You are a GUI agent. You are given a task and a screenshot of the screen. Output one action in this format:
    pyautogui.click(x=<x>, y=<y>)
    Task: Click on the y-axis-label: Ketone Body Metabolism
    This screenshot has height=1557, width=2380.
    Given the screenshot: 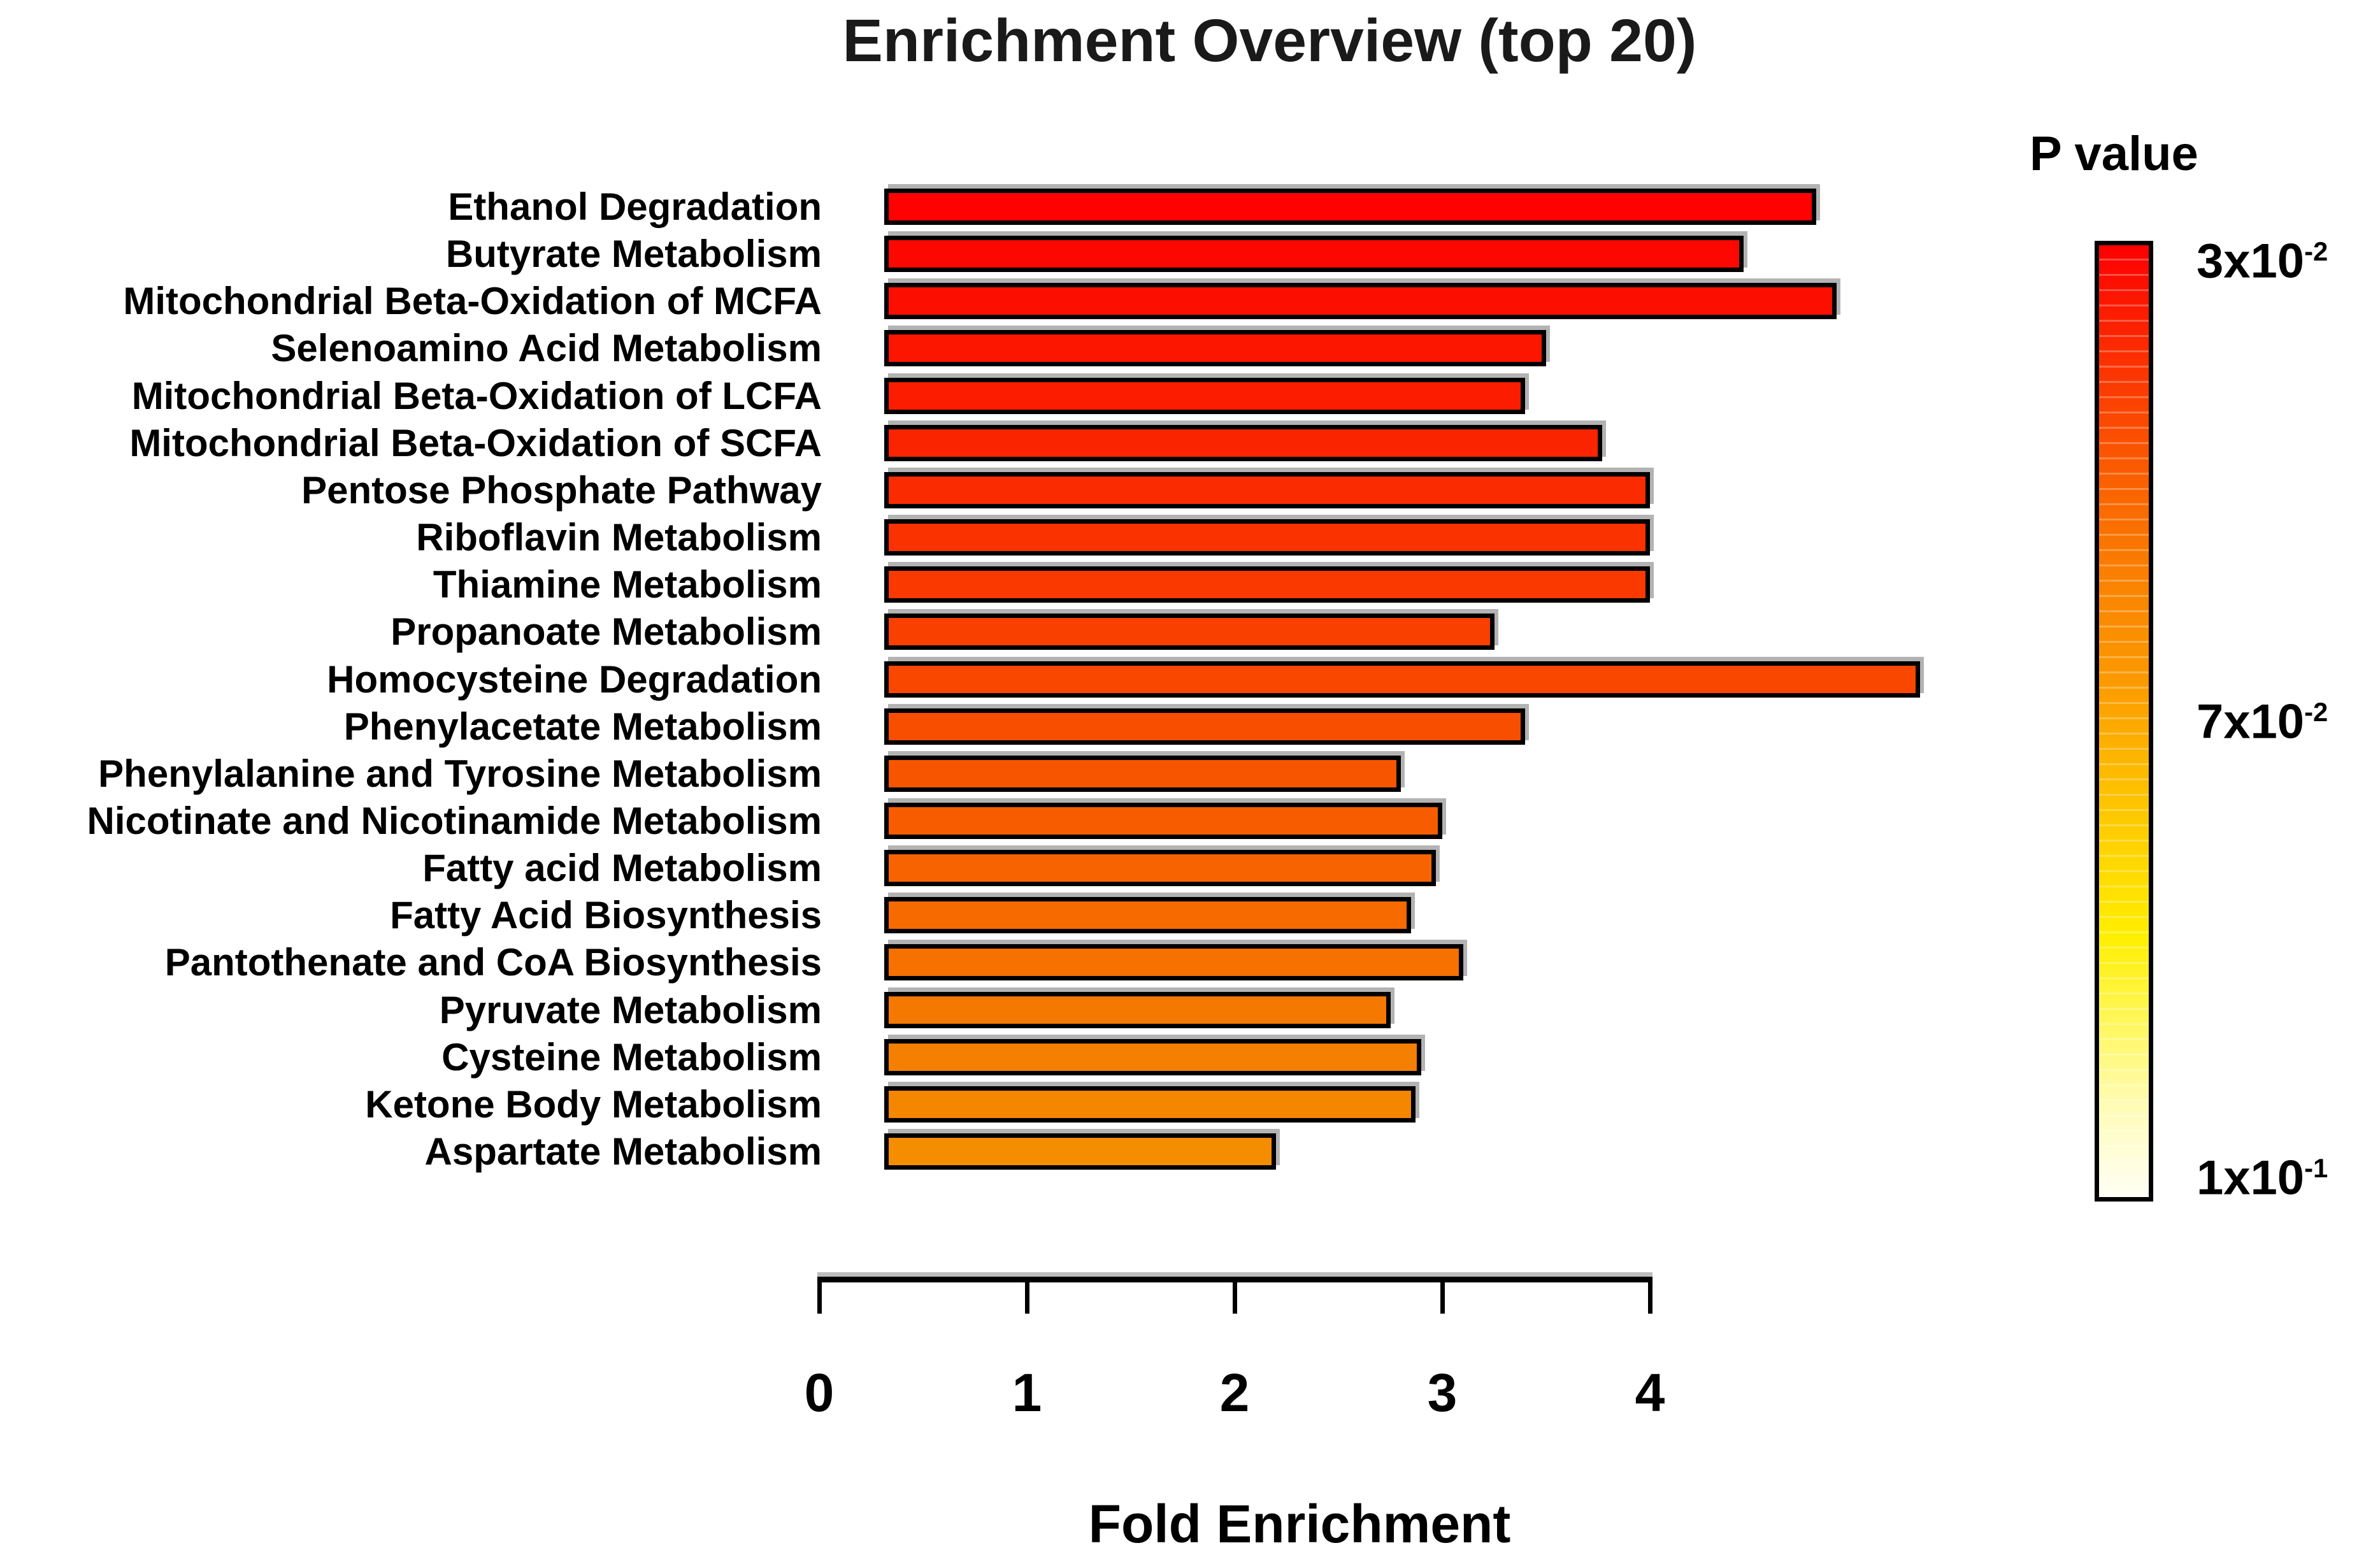 What is the action you would take?
    pyautogui.click(x=593, y=1104)
    